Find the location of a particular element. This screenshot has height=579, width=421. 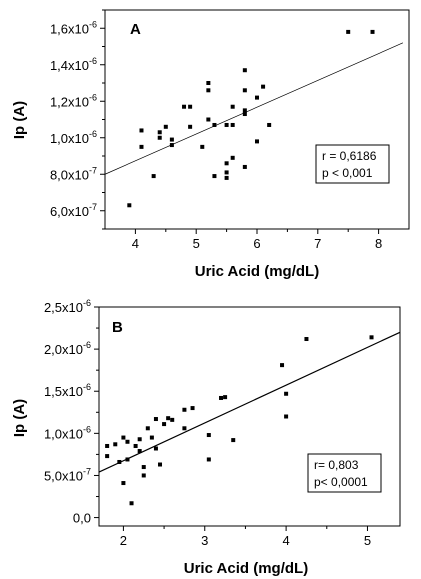

y-tick-label: 0,0 is located at coordinates (82, 518).